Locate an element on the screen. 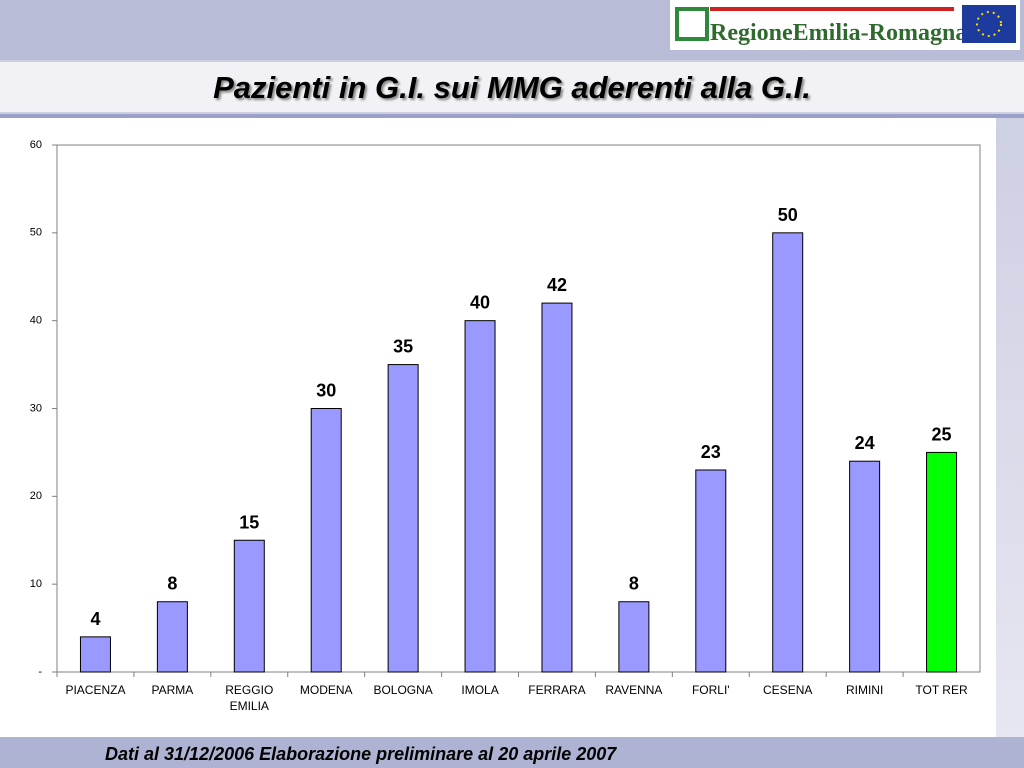 The width and height of the screenshot is (1024, 768). y-tick-label: - is located at coordinates (40, 672).